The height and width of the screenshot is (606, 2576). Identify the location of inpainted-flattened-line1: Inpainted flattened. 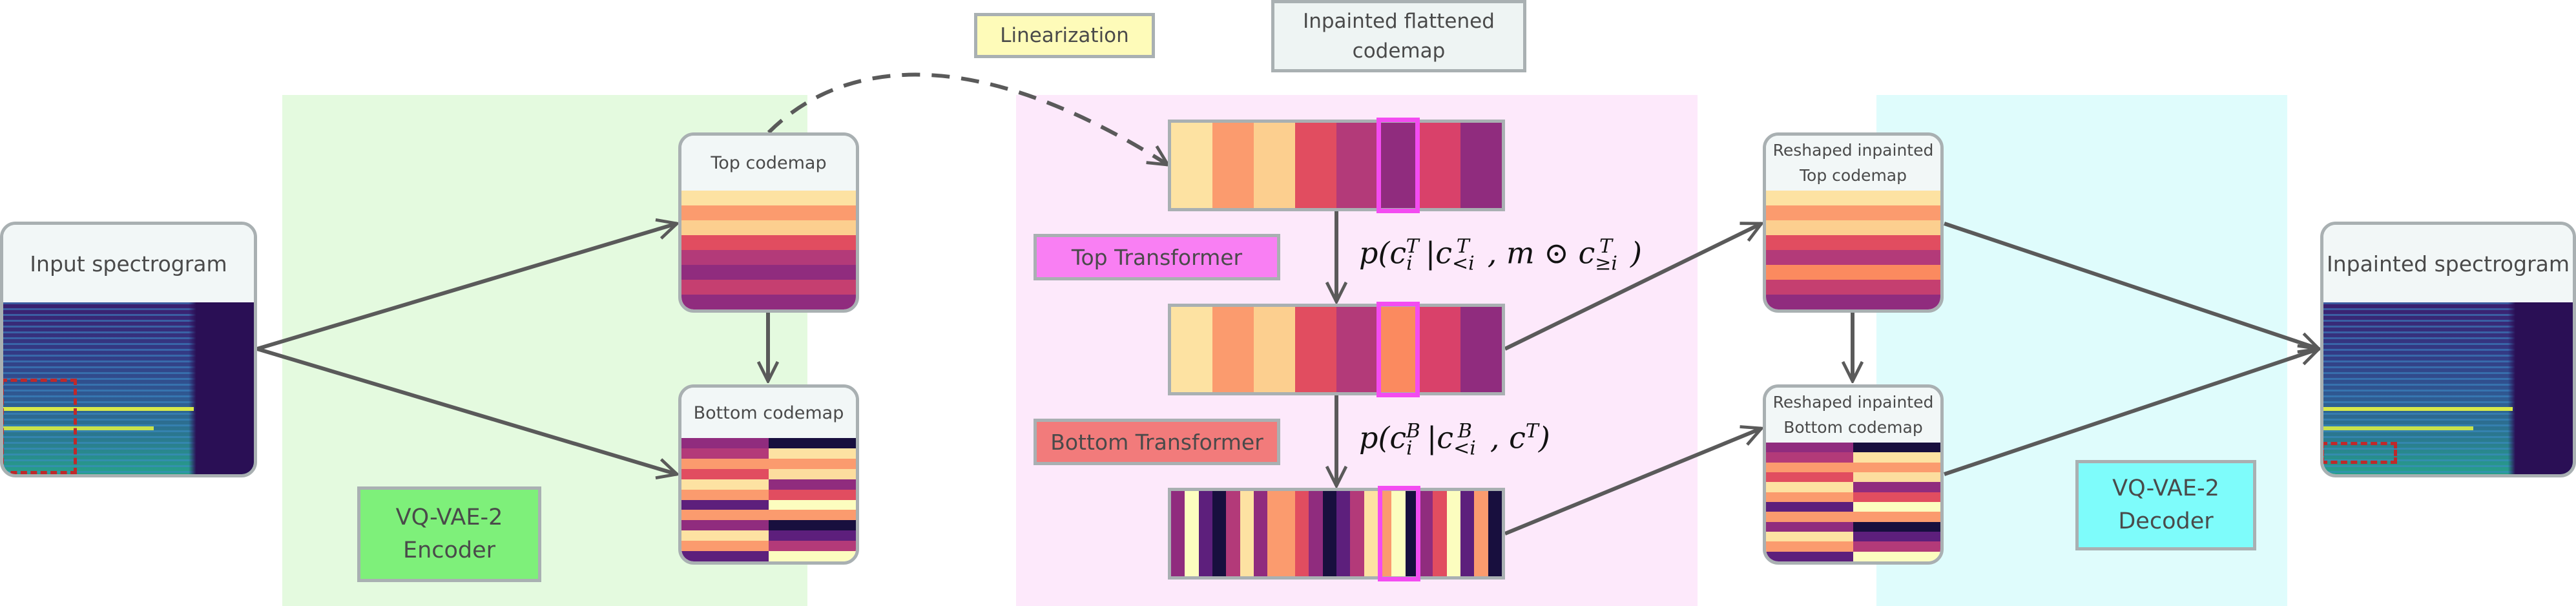
(1399, 21).